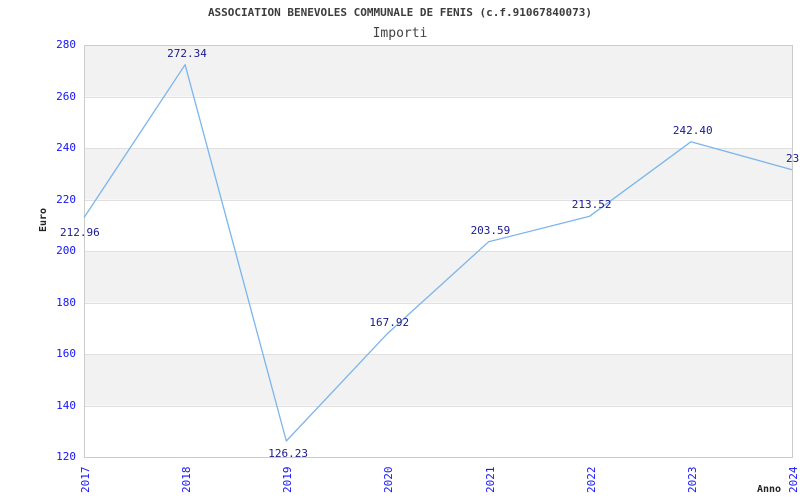 The width and height of the screenshot is (800, 500). Describe the element at coordinates (187, 53) in the screenshot. I see `data-point-label: 272.34` at that location.